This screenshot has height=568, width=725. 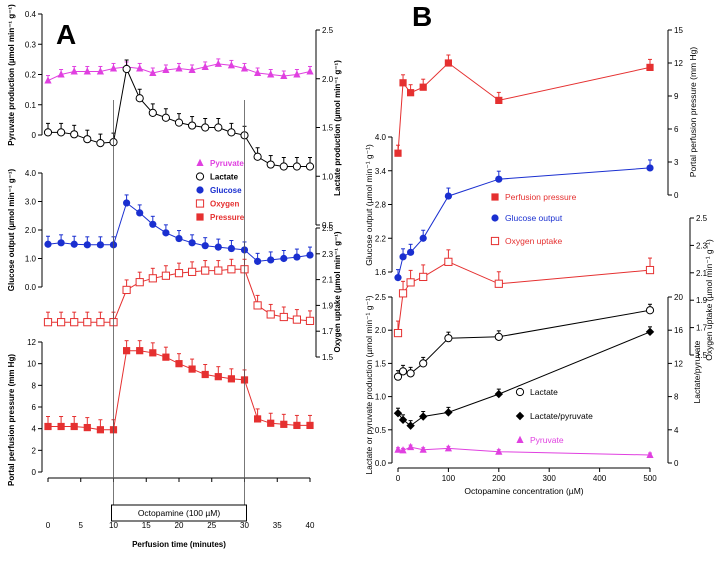 I want to click on a-pressure-y-tick-label: 2, so click(x=34, y=450).